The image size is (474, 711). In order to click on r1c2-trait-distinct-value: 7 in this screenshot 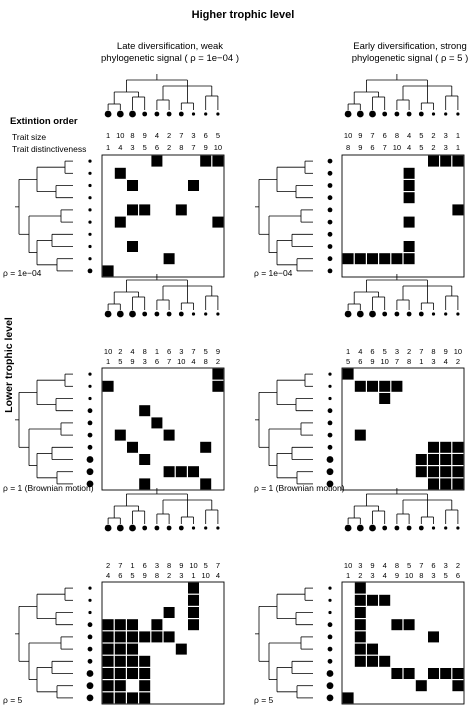, I will do `click(385, 147)`.